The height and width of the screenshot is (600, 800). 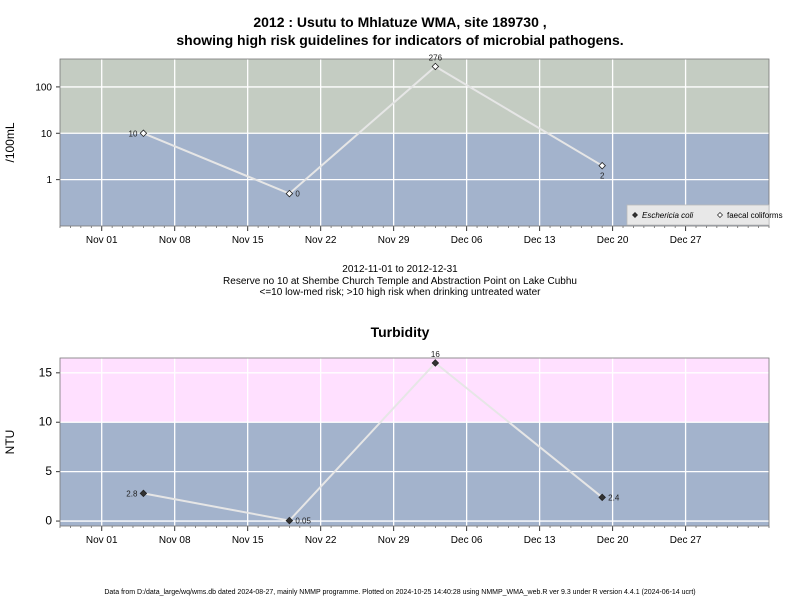 What do you see at coordinates (102, 240) in the screenshot?
I see `c1-xtick-label: Nov 01` at bounding box center [102, 240].